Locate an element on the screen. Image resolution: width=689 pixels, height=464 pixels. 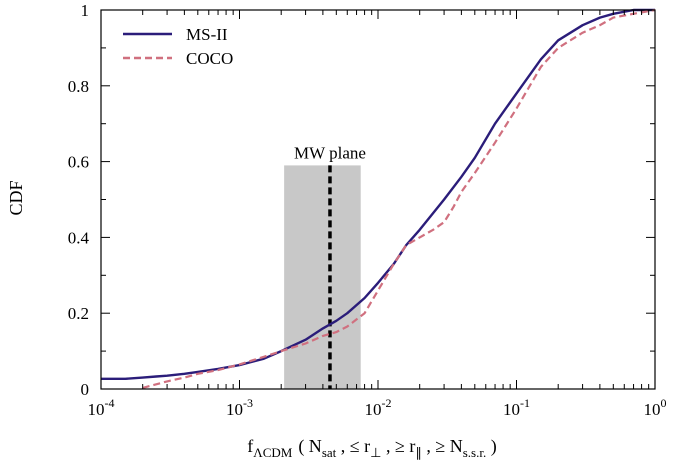
legend: MS-II COCO is located at coordinates (178, 46).